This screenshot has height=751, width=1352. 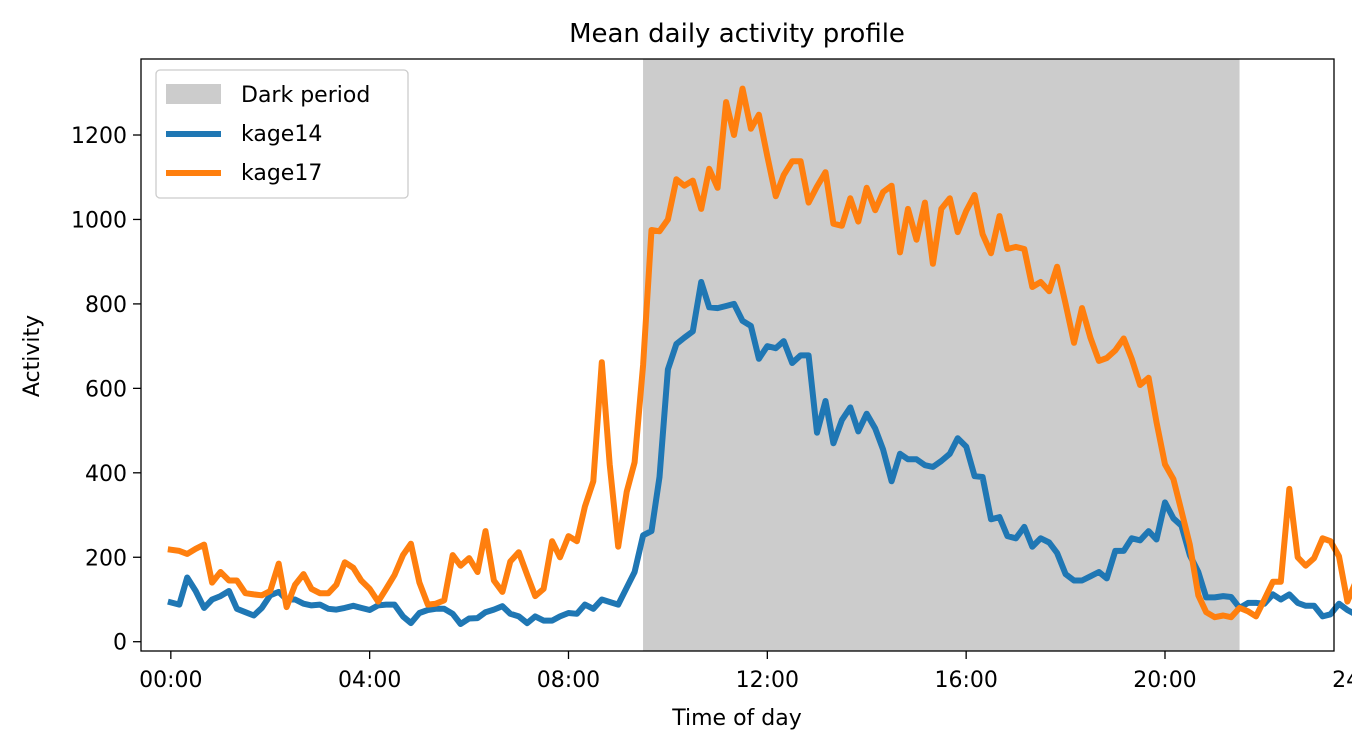 I want to click on y-tick-label: 600, so click(x=106, y=389).